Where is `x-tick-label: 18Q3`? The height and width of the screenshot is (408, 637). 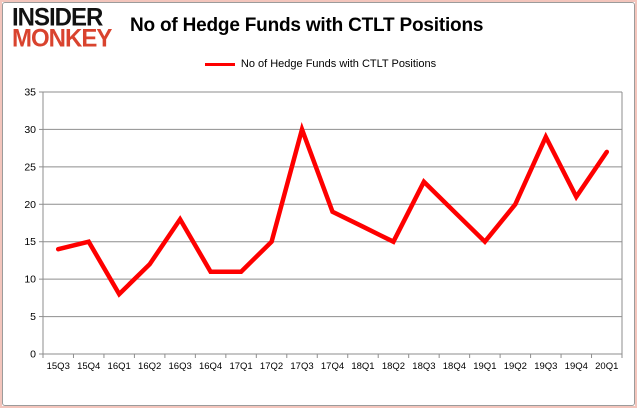 x-tick-label: 18Q3 is located at coordinates (423, 366).